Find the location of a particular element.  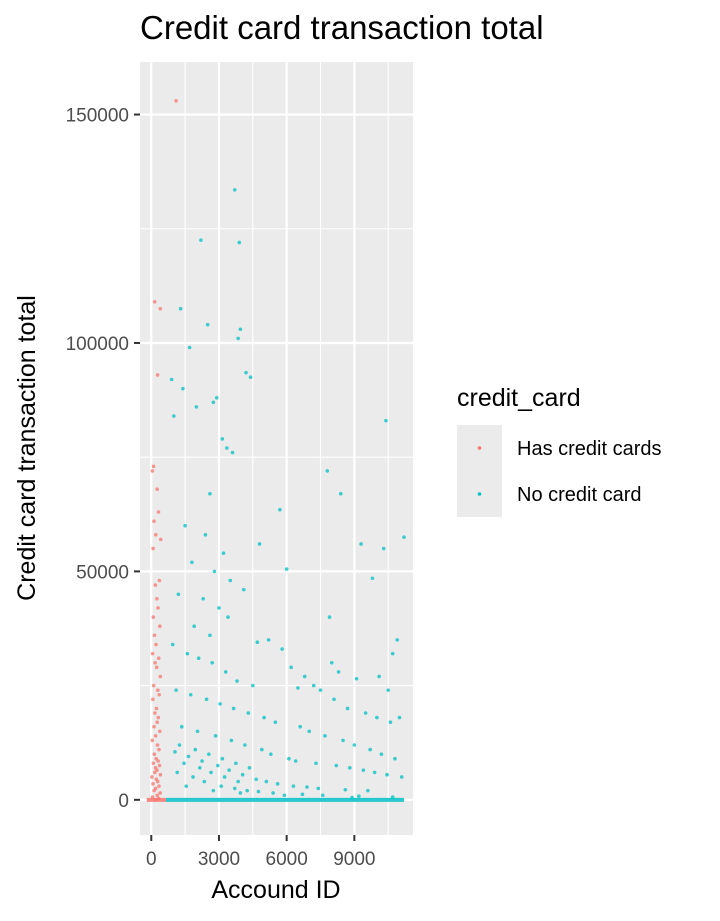

x-tick-label: 0 is located at coordinates (151, 859).